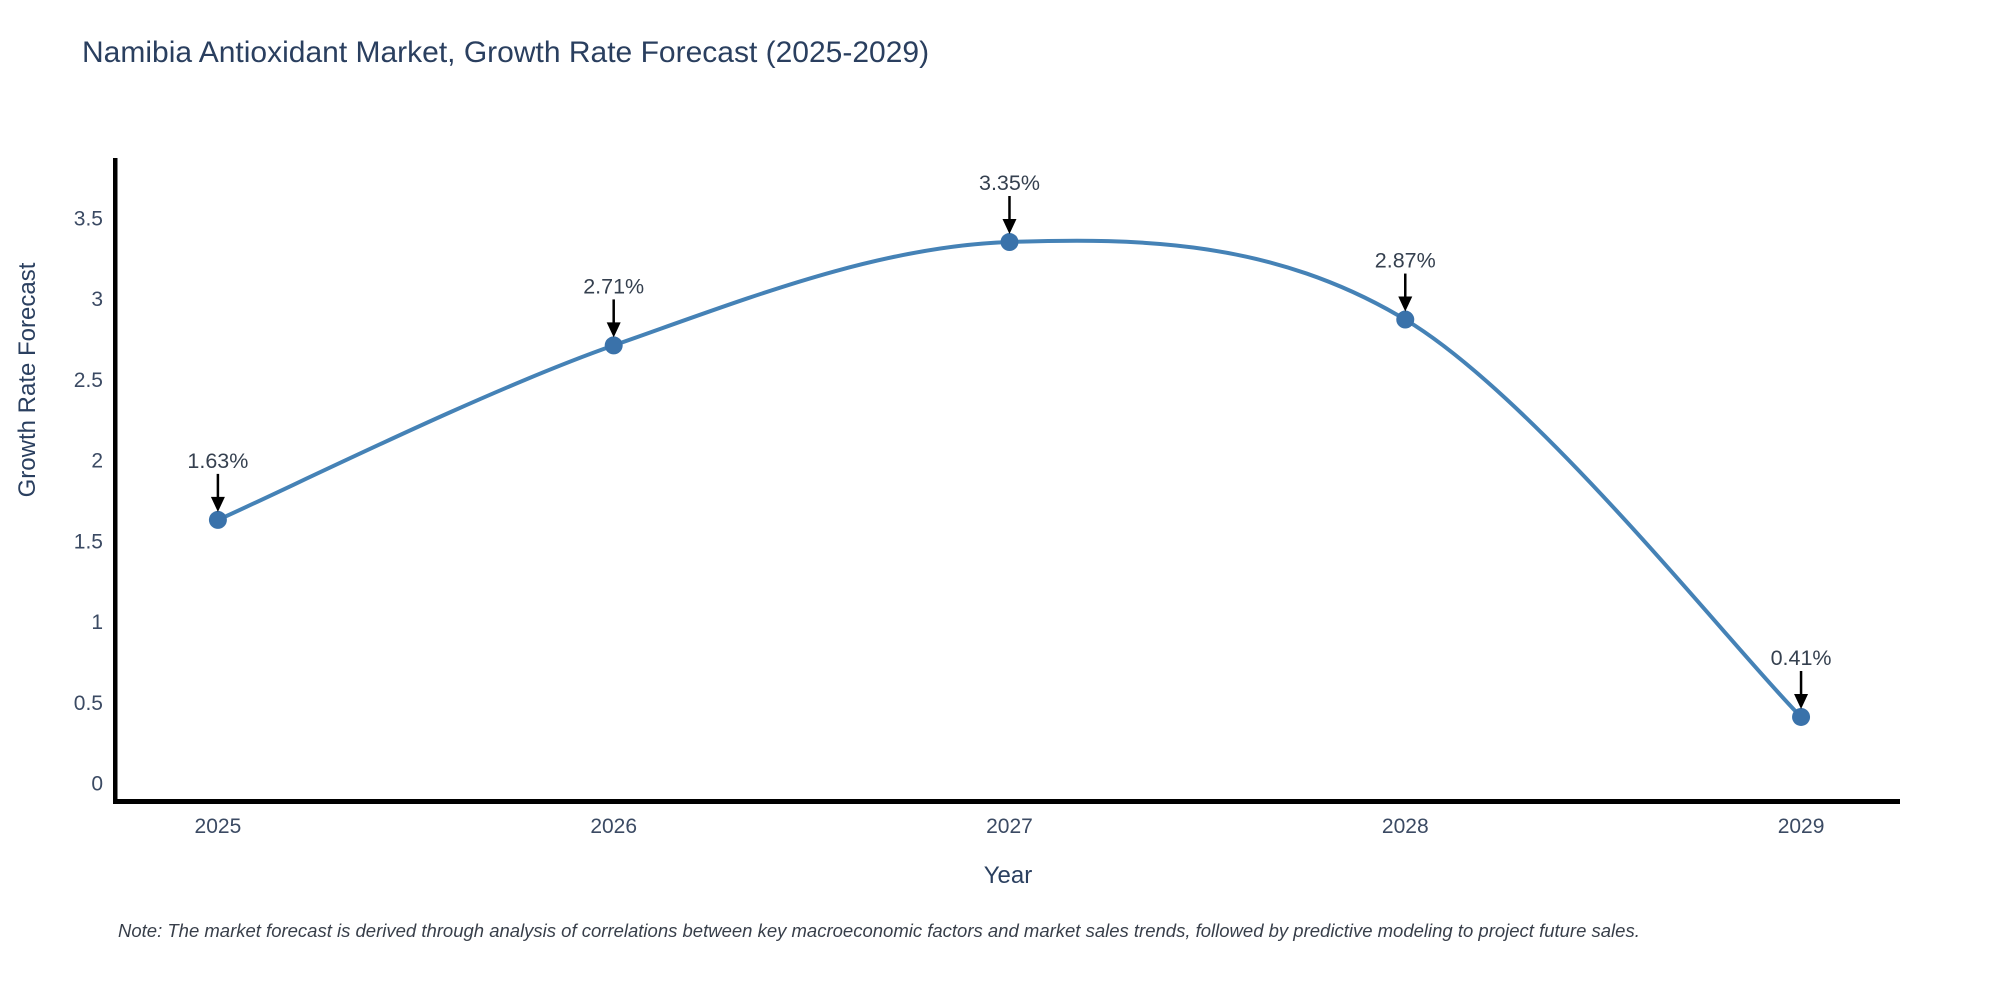 This screenshot has width=2000, height=1000. What do you see at coordinates (1008, 875) in the screenshot?
I see `x-axis-title: Year` at bounding box center [1008, 875].